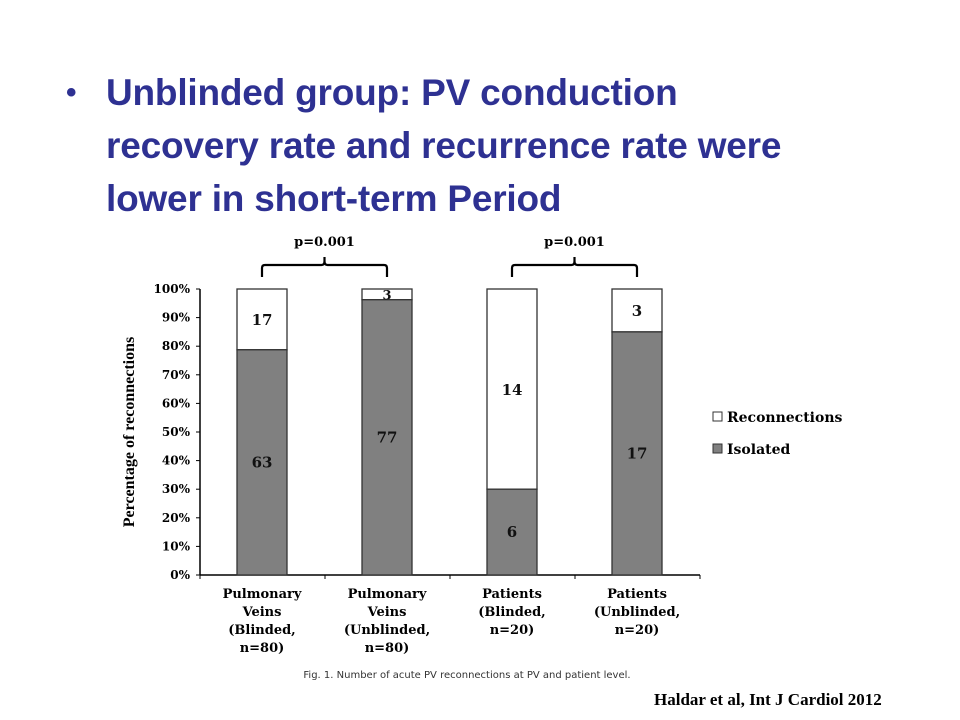 Image resolution: width=960 pixels, height=720 pixels. I want to click on title-line-3: lower in short-term Period, so click(334, 198).